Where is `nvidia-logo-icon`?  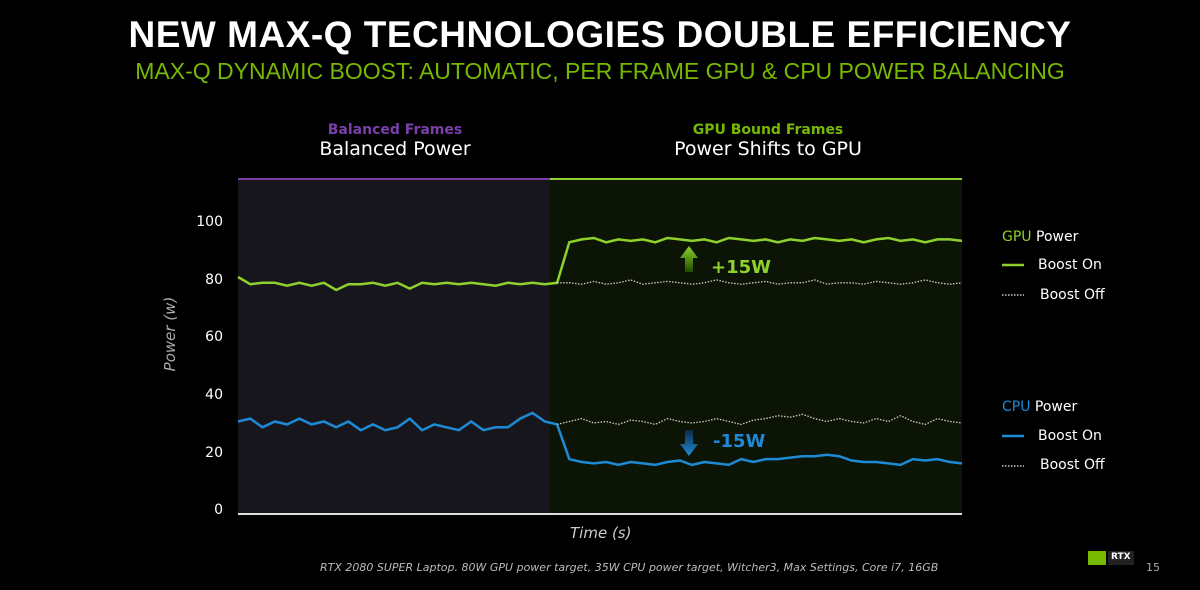
nvidia-logo-icon is located at coordinates (1097, 558).